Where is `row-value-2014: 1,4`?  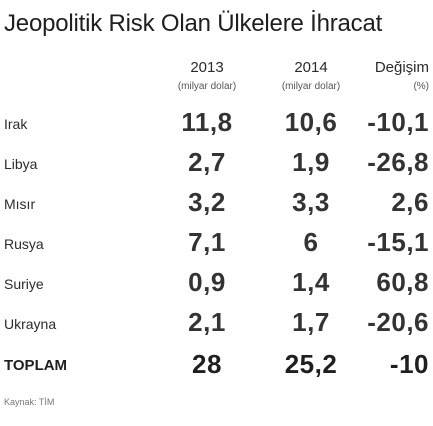
row-value-2014: 1,4 is located at coordinates (311, 282).